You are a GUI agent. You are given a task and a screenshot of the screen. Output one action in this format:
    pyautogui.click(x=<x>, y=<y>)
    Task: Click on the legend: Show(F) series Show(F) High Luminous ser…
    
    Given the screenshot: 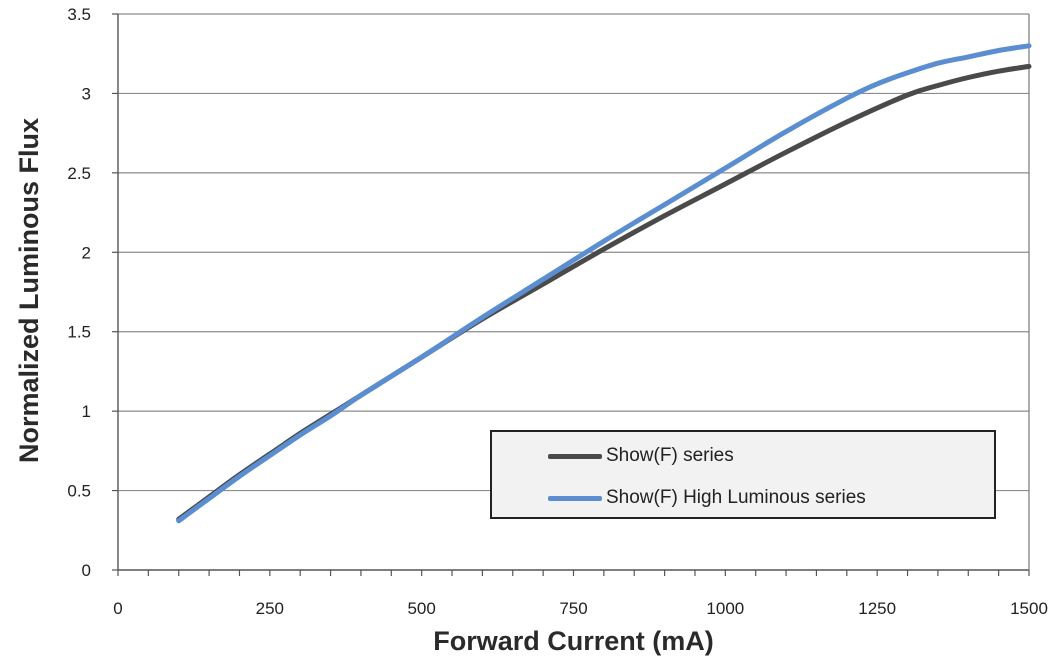 What is the action you would take?
    pyautogui.click(x=743, y=474)
    